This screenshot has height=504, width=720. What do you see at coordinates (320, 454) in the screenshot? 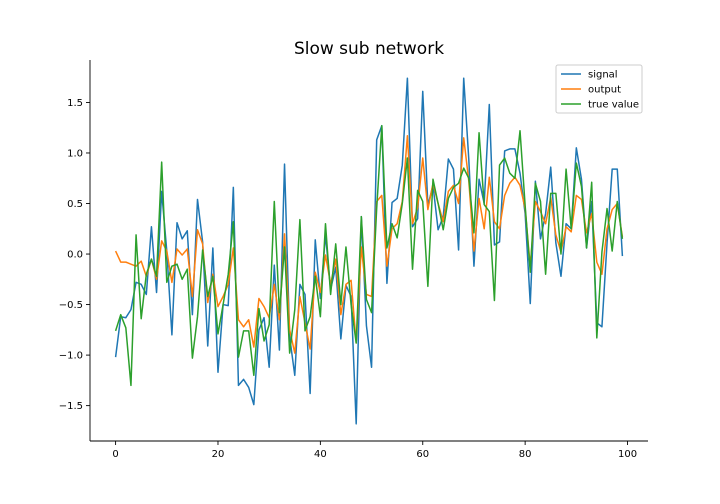
I see `x-tick-label: 40` at bounding box center [320, 454].